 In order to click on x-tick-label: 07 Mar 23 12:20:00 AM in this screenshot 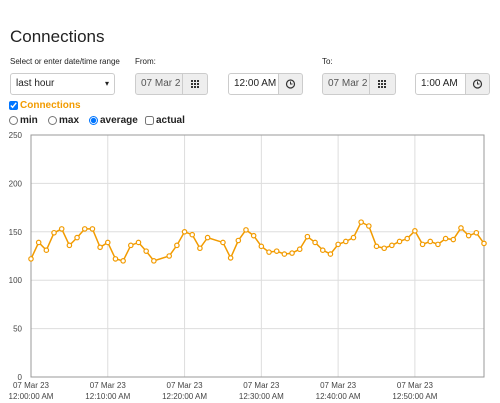, I will do `click(185, 391)`.